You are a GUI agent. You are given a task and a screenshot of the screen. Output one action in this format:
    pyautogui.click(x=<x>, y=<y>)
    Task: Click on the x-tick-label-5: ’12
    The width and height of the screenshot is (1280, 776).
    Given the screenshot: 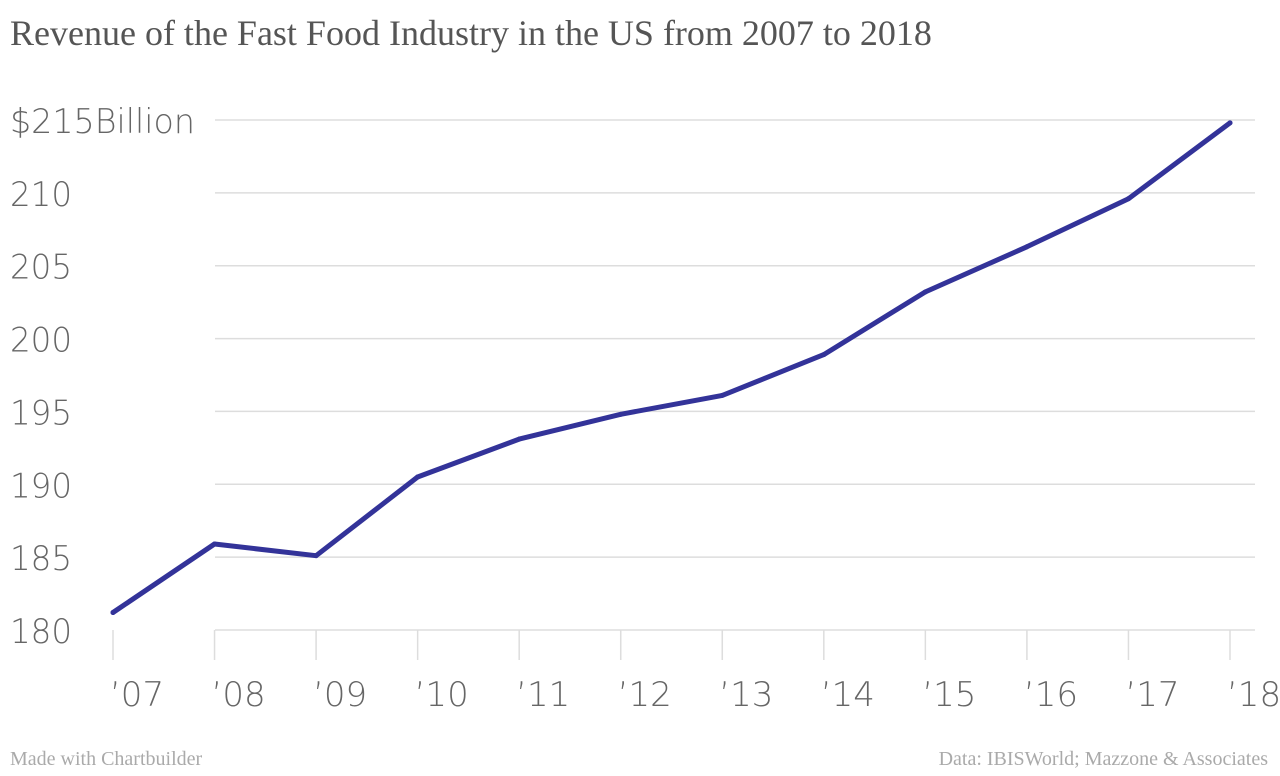 What is the action you would take?
    pyautogui.click(x=645, y=695)
    